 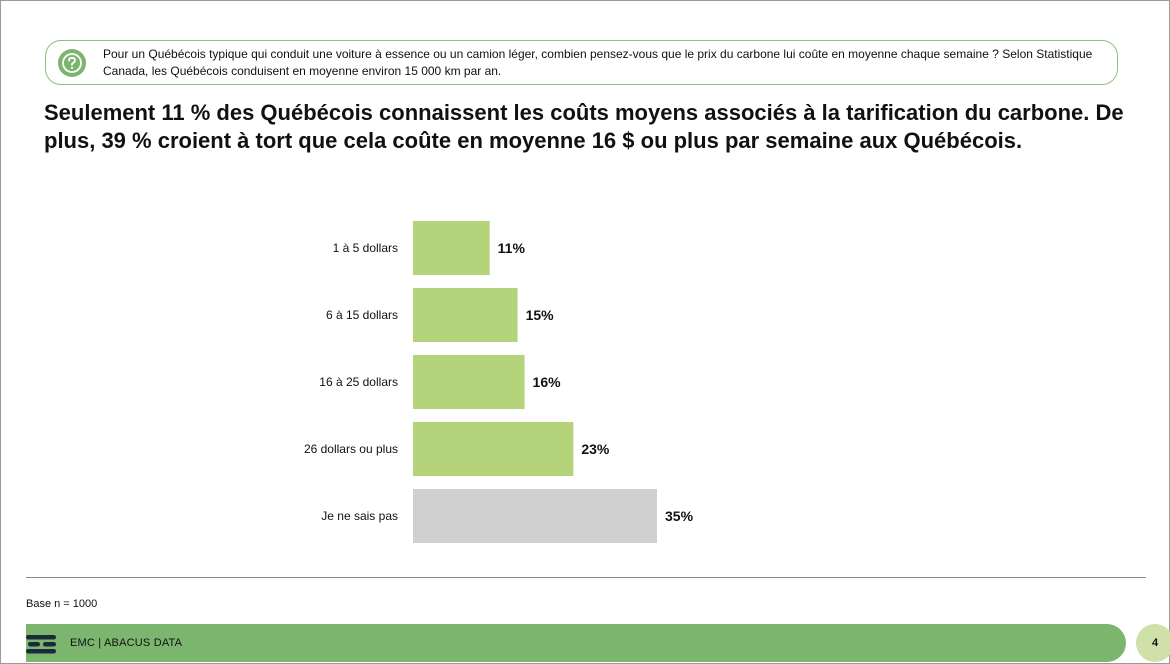 I want to click on data-label: 16%, so click(x=547, y=382).